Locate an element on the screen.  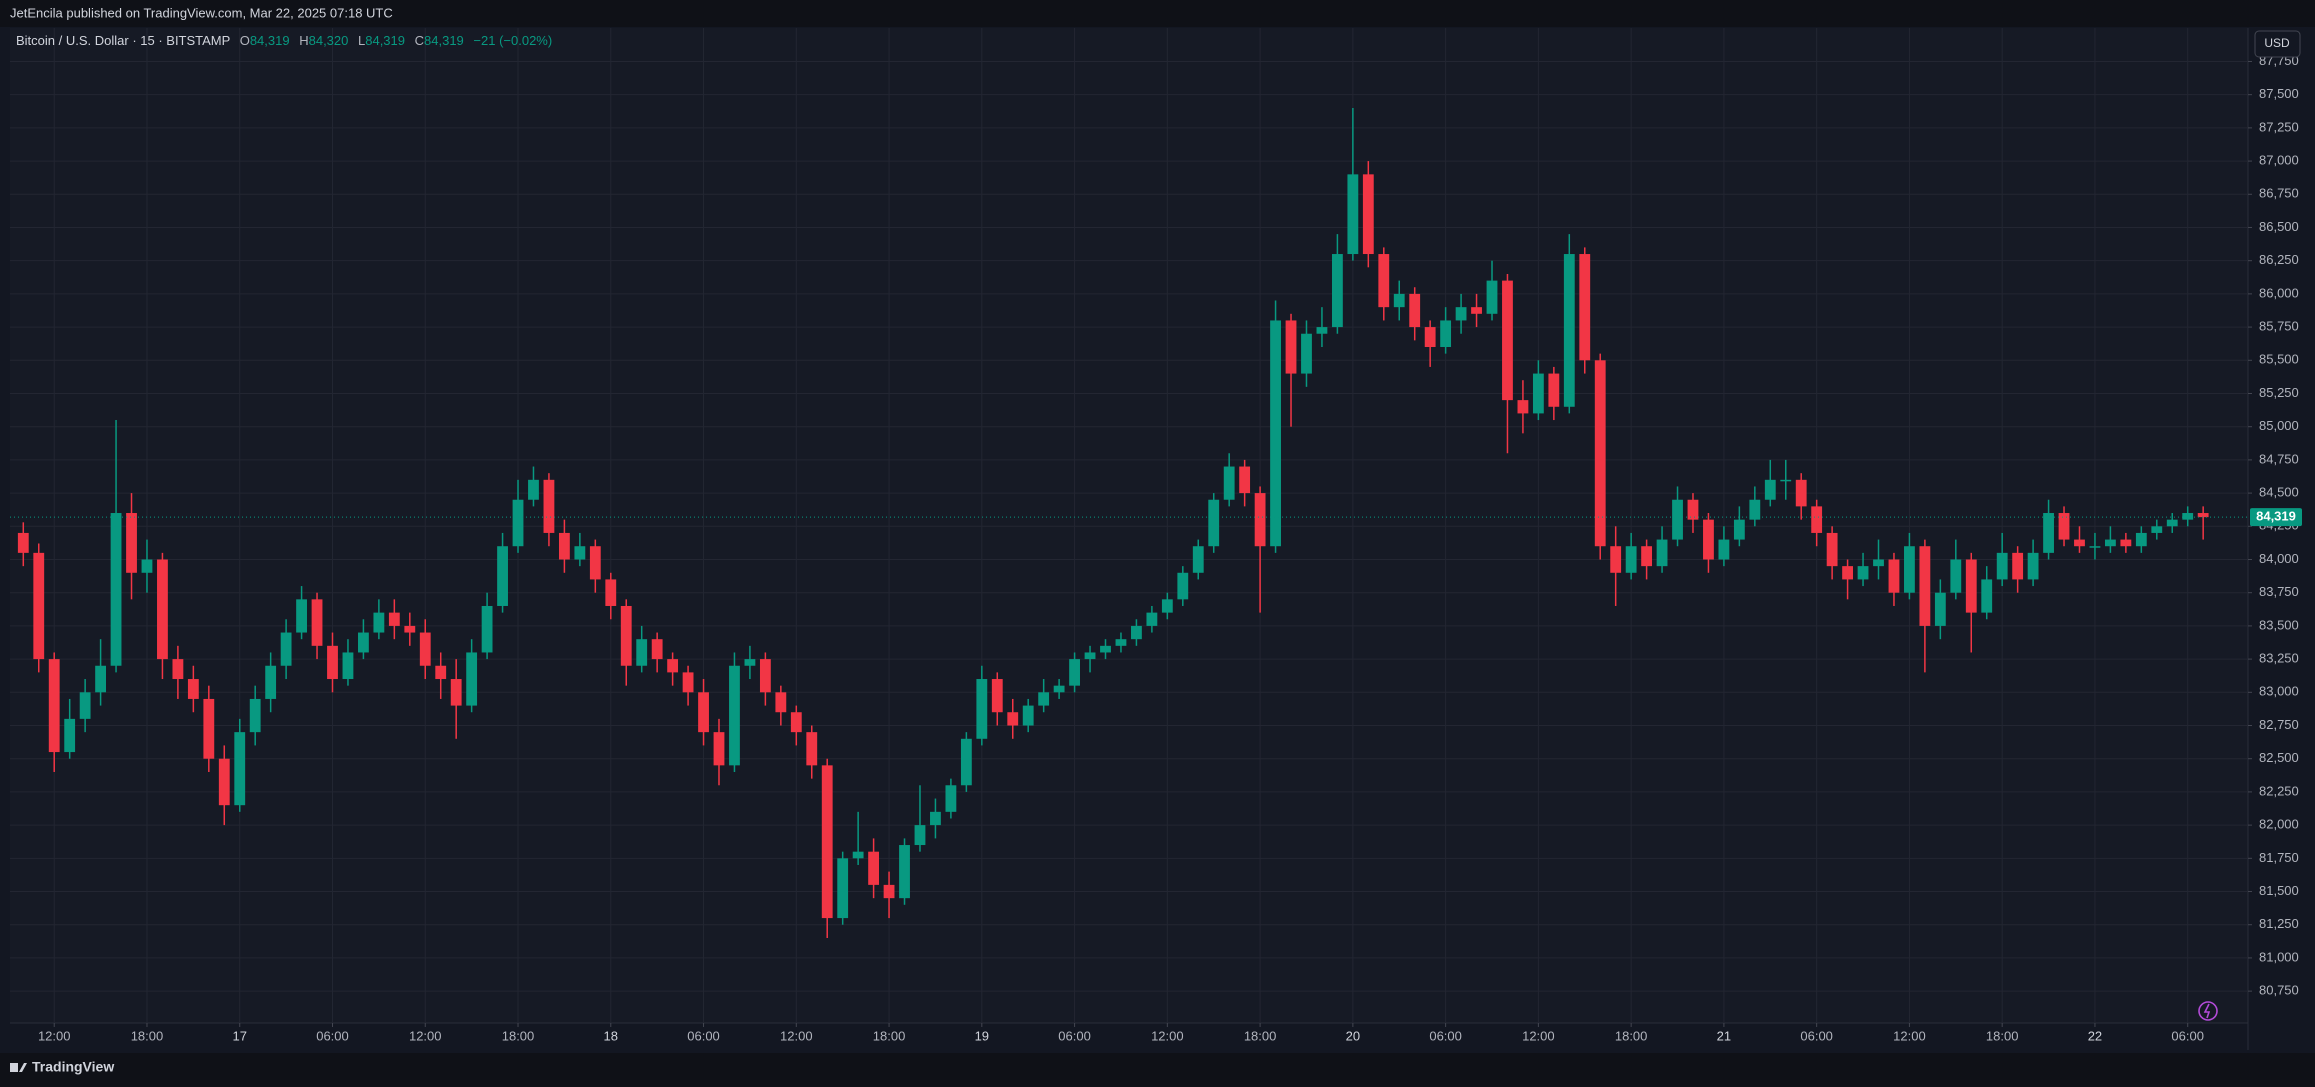
x-tick-label: 18 is located at coordinates (611, 1035).